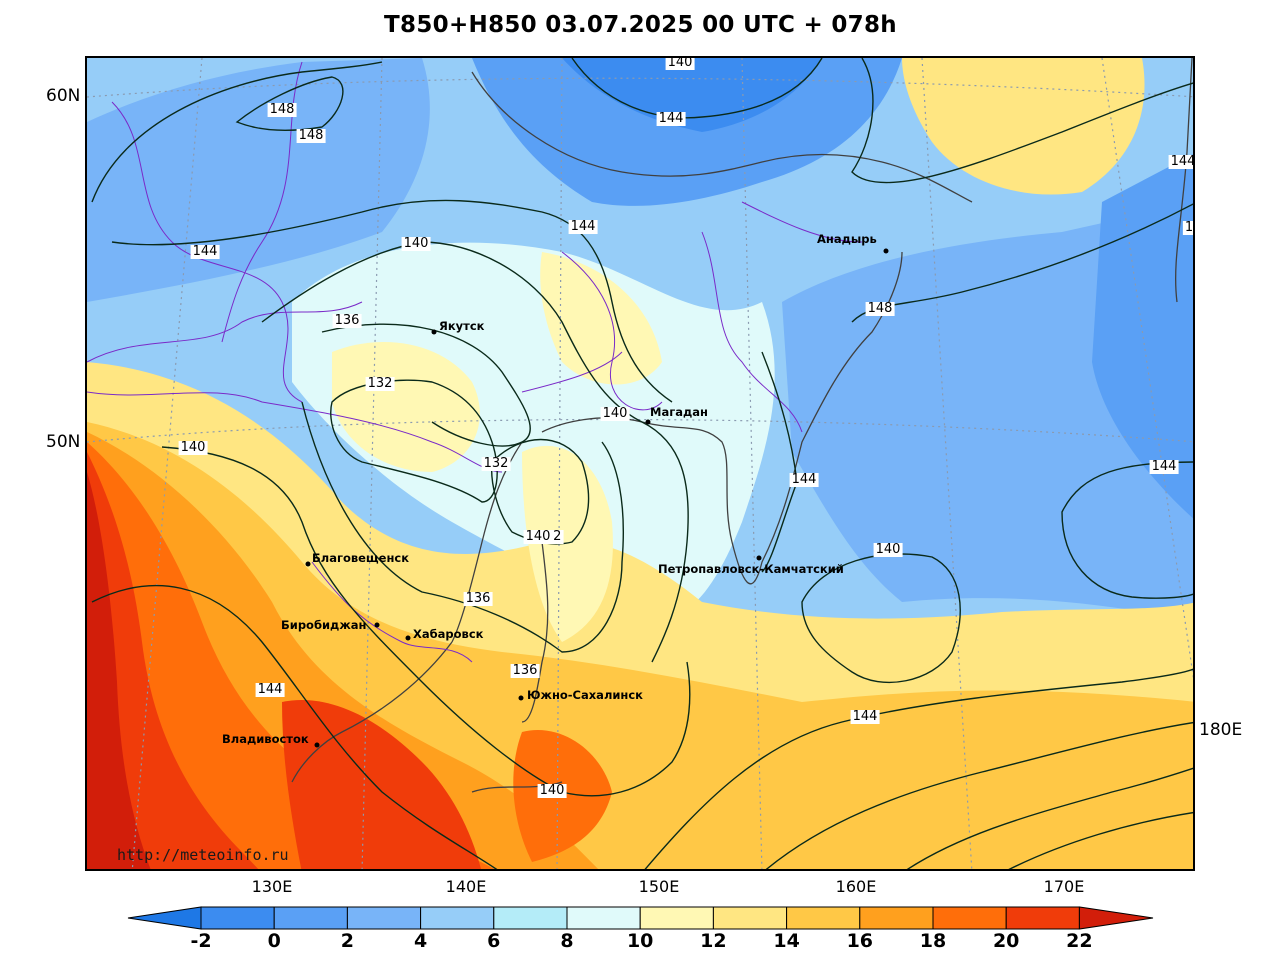 Image resolution: width=1281 pixels, height=963 pixels. I want to click on city-label-petropavlovsk: Петропавловск-Камчатский, so click(751, 569).